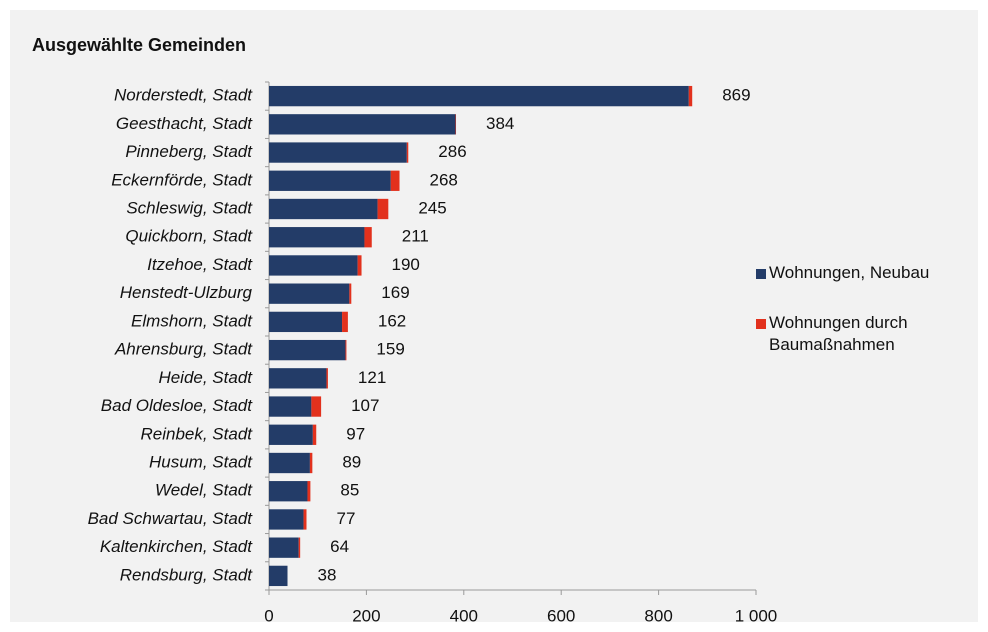  What do you see at coordinates (849, 272) in the screenshot?
I see `legend-label: Wohnungen, Neubau` at bounding box center [849, 272].